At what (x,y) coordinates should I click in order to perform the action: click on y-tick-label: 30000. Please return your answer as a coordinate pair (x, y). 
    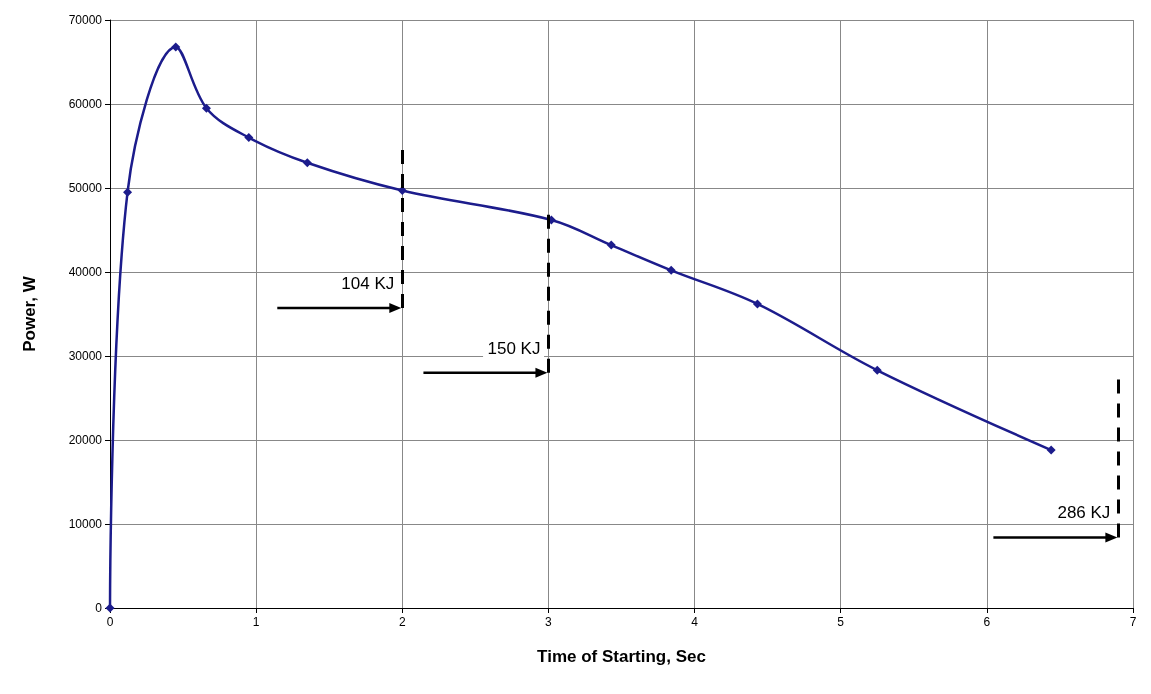
    Looking at the image, I should click on (85, 356).